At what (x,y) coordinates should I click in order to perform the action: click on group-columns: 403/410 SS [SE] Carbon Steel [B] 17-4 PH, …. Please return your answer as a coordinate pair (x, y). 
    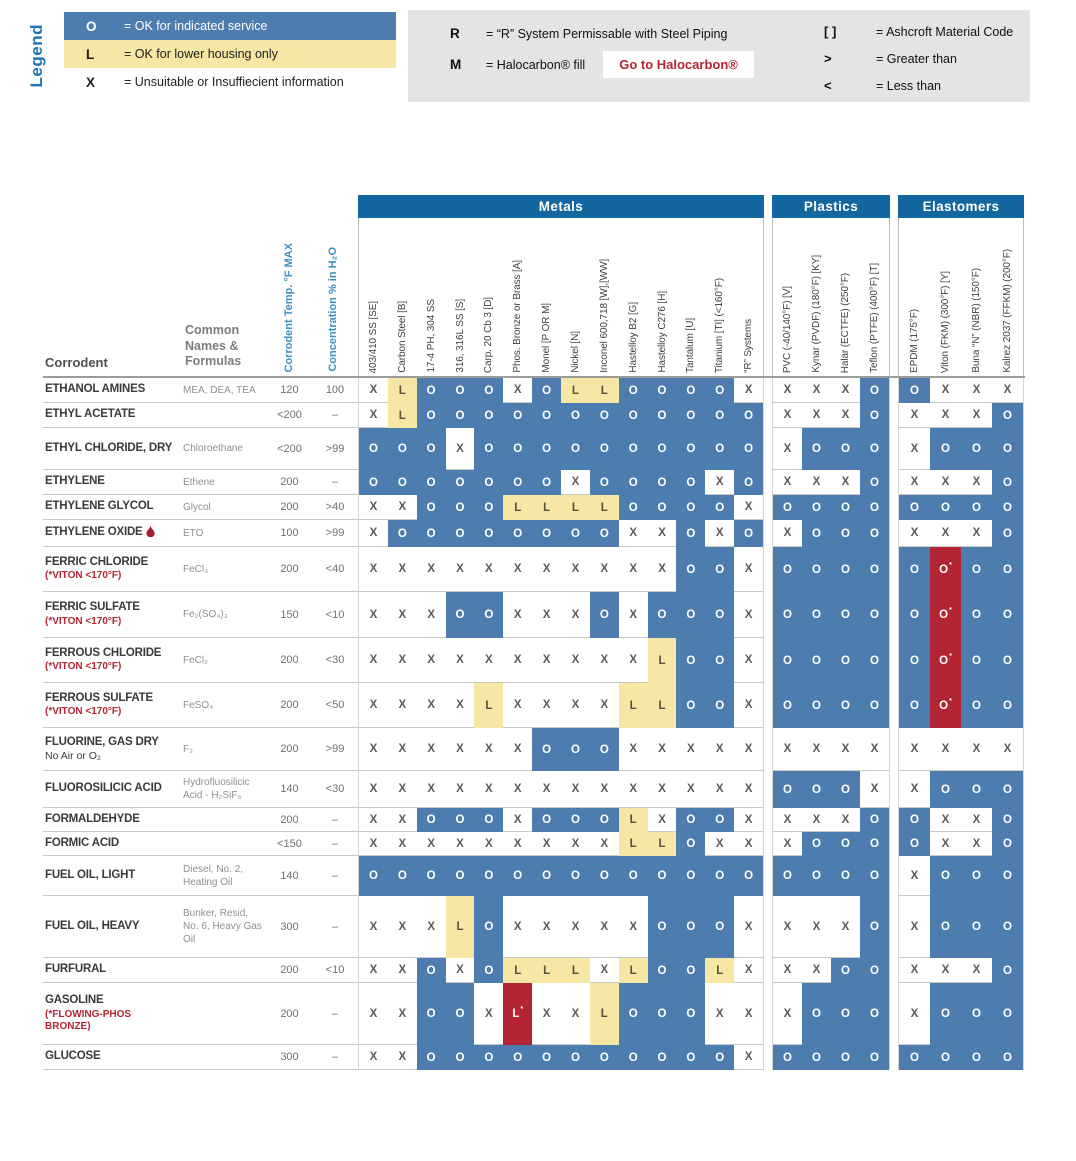
    Looking at the image, I should click on (561, 298).